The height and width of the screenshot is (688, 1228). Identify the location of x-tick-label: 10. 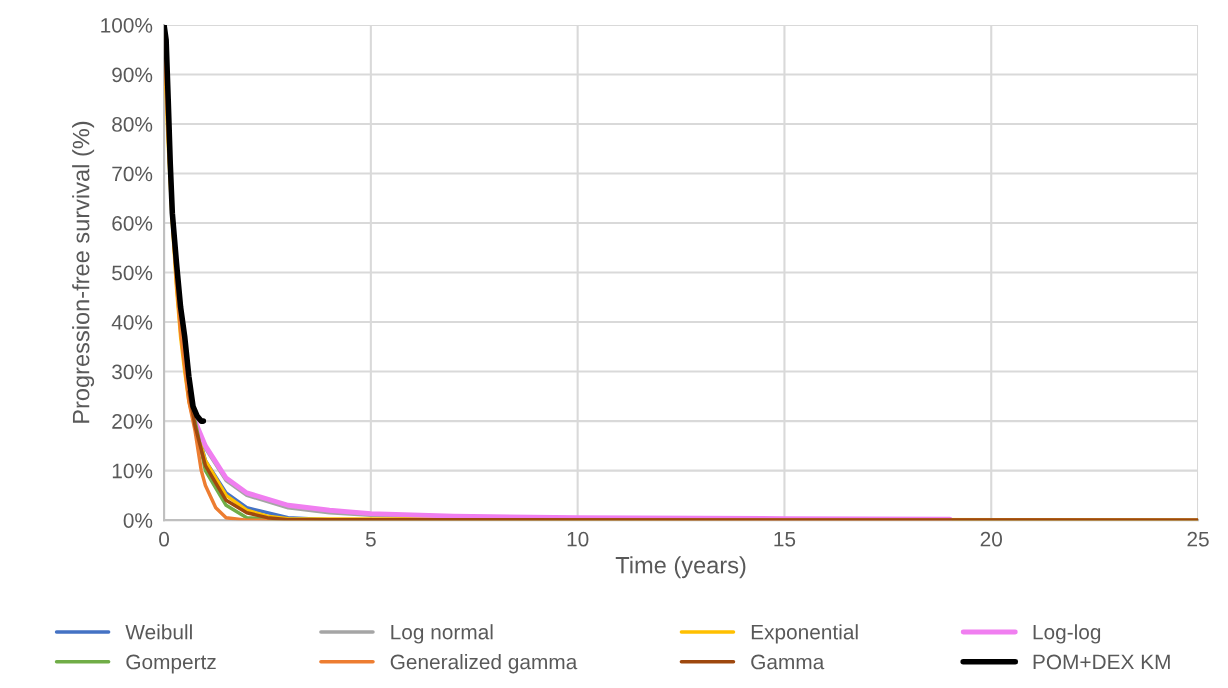
(578, 539).